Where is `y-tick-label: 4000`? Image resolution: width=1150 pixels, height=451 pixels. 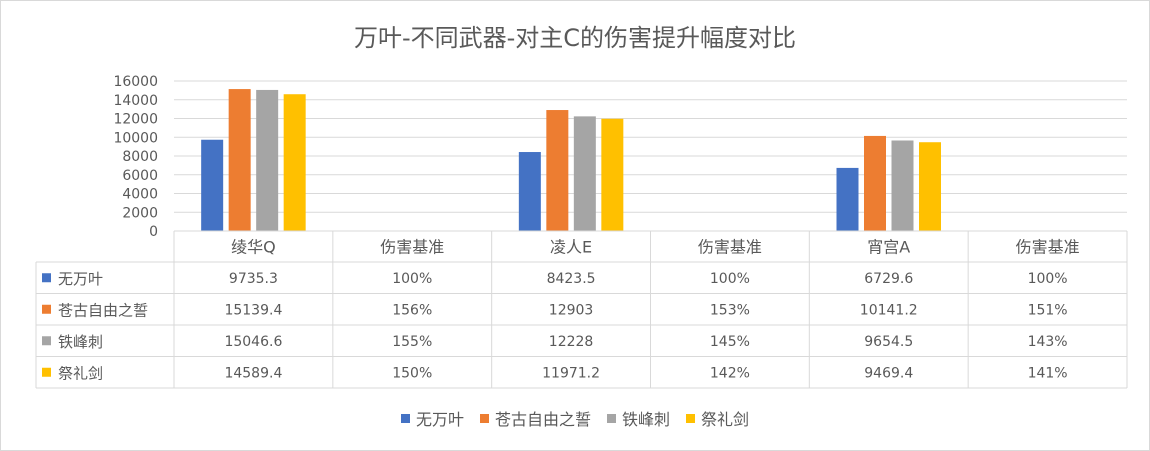 y-tick-label: 4000 is located at coordinates (140, 195).